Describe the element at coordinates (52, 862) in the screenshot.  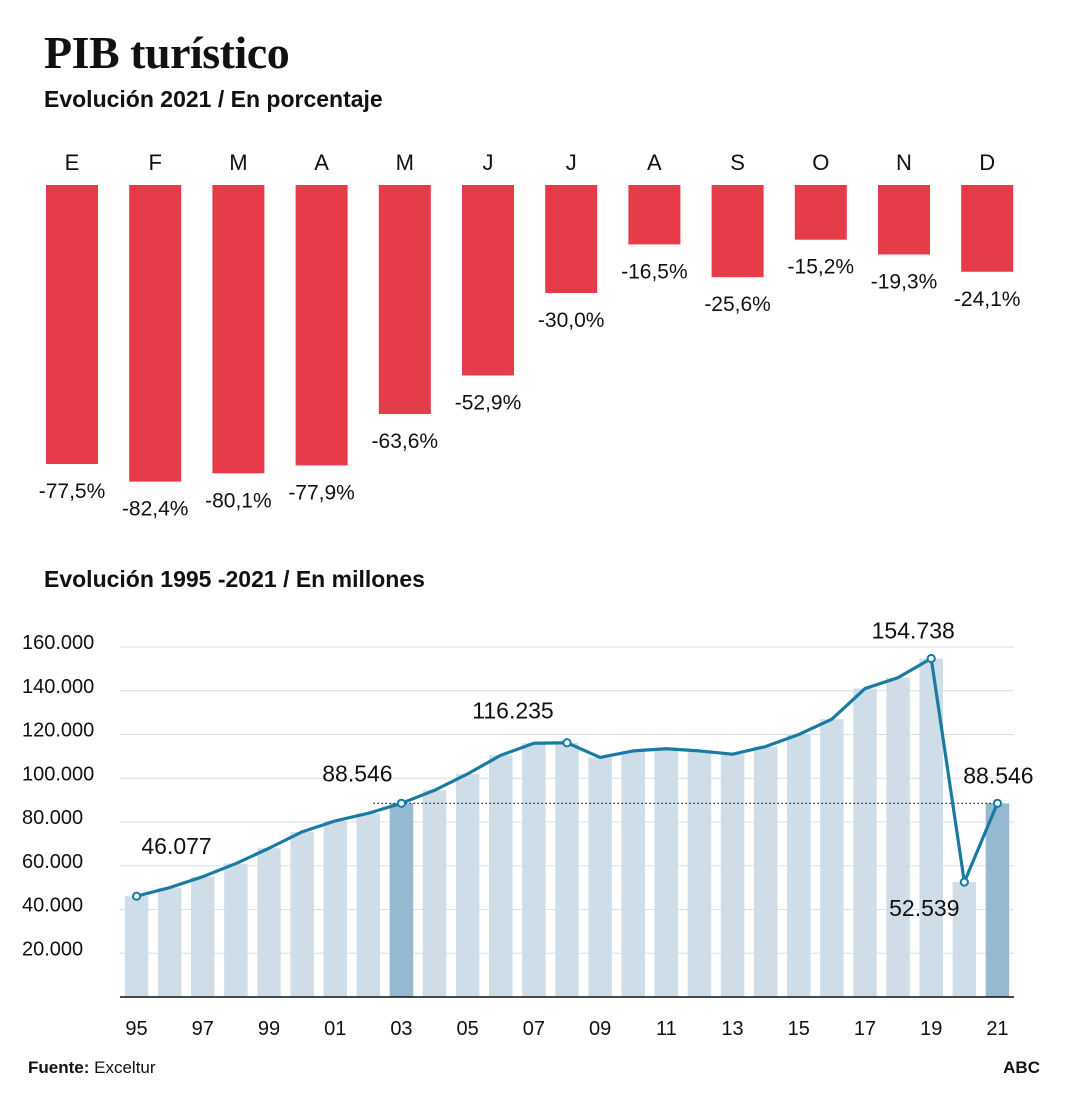
I see `y-tick-label: 60.000` at that location.